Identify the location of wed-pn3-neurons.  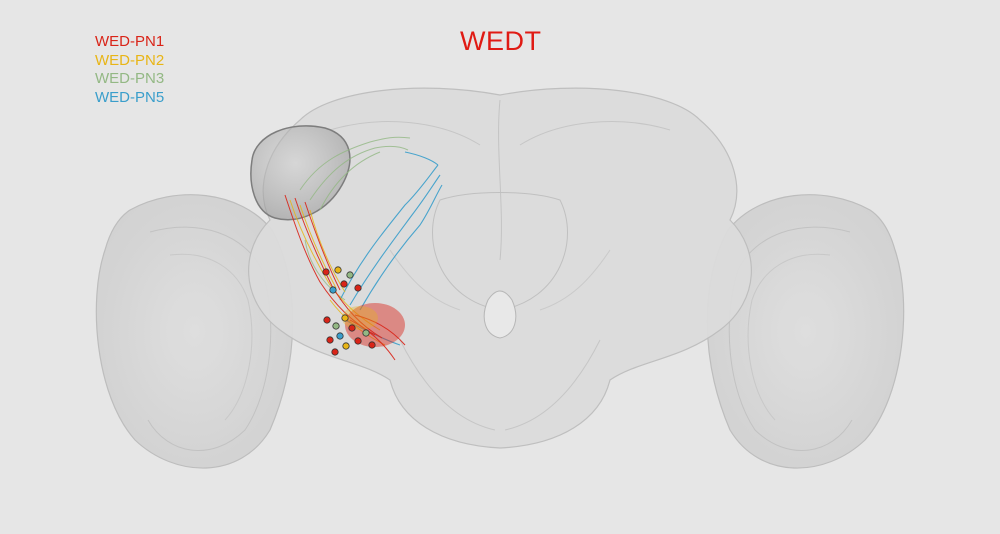
(355, 218).